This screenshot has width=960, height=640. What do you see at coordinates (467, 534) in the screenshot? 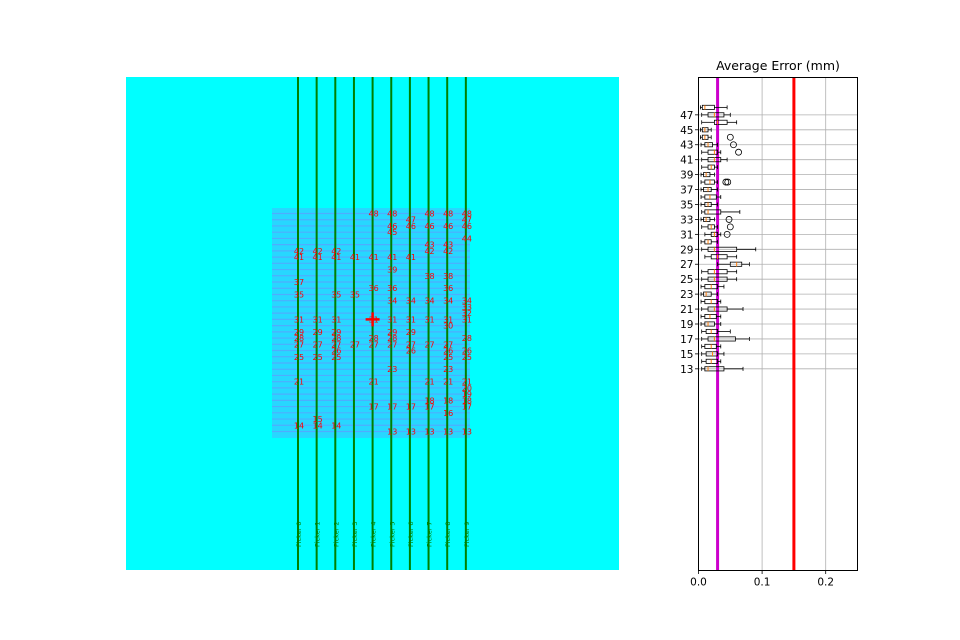
I see `picker-label: Picker 9` at bounding box center [467, 534].